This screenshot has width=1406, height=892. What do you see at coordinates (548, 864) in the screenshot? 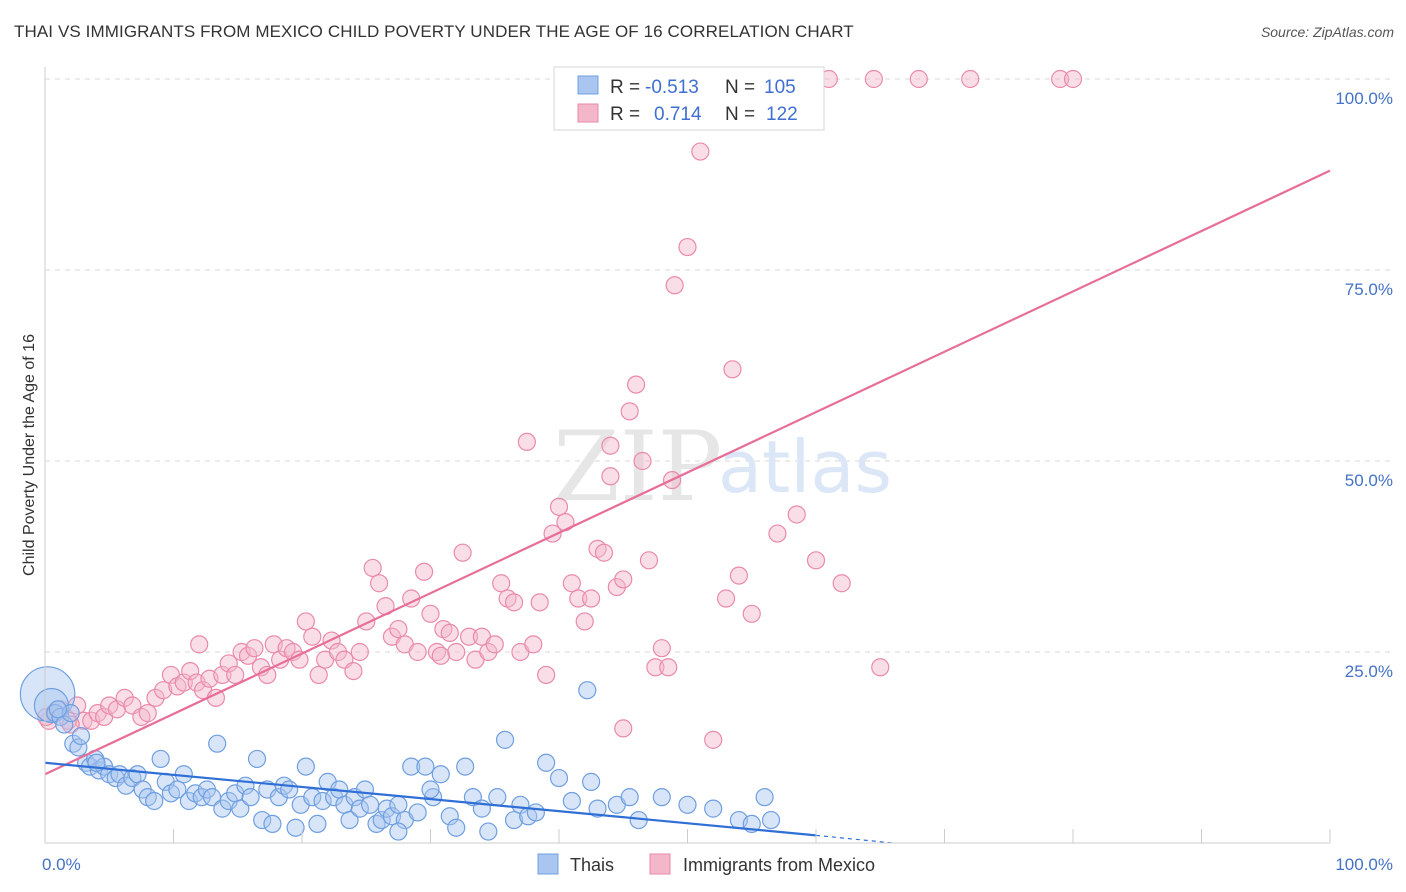
I see `bottom-legend-swatch-thais` at bounding box center [548, 864].